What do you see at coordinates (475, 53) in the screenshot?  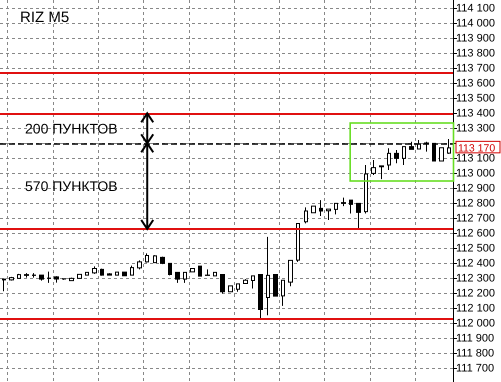 I see `y-tick-label: 113 800` at bounding box center [475, 53].